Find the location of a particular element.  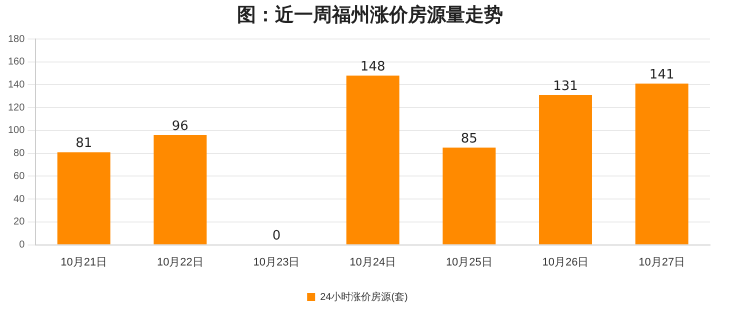

x-tick-label: 10月24日 is located at coordinates (373, 262).